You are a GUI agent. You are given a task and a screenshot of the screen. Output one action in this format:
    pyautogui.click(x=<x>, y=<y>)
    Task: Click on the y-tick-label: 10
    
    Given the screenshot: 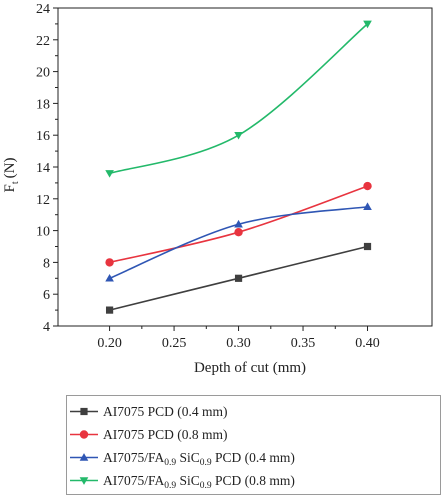 What is the action you would take?
    pyautogui.click(x=43, y=232)
    